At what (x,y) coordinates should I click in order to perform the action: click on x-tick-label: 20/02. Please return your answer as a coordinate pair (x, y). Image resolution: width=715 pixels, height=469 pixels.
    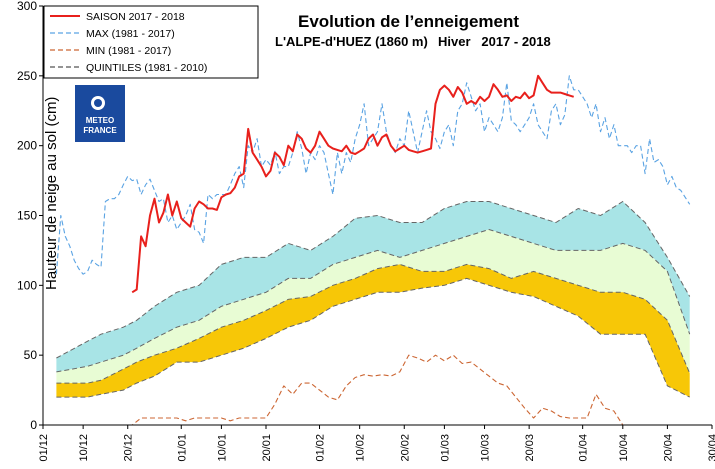
    Looking at the image, I should click on (405, 448).